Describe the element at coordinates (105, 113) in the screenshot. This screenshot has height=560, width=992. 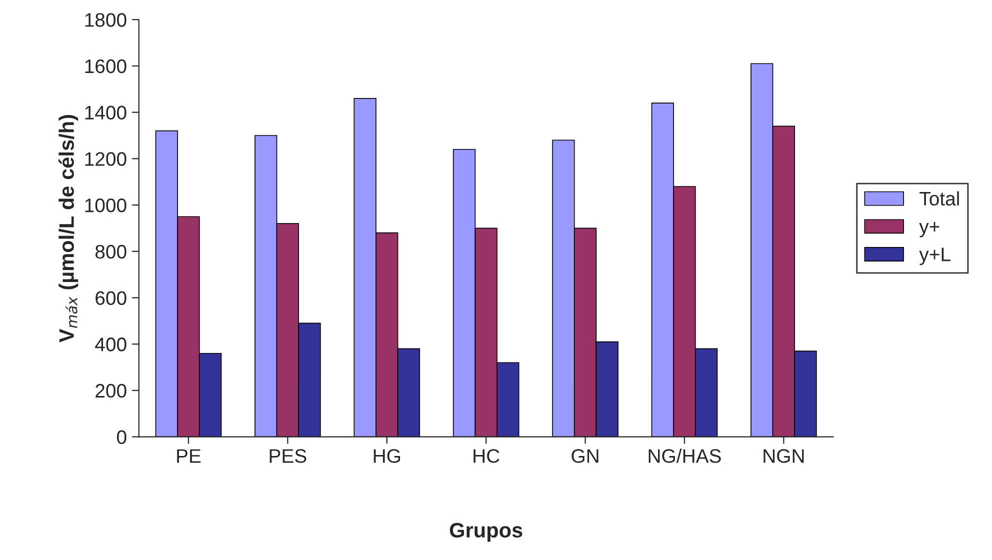
I see `y-tick-label: 1400` at that location.